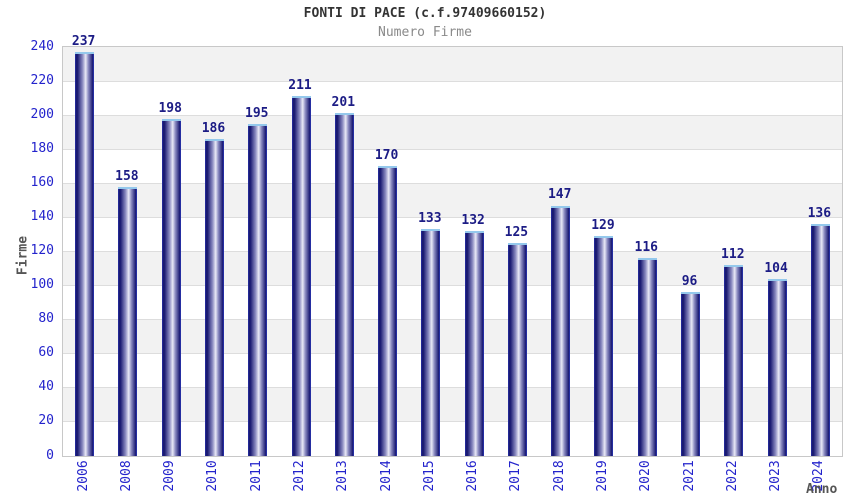  What do you see at coordinates (42, 46) in the screenshot?
I see `y-tick-label: 240` at bounding box center [42, 46].